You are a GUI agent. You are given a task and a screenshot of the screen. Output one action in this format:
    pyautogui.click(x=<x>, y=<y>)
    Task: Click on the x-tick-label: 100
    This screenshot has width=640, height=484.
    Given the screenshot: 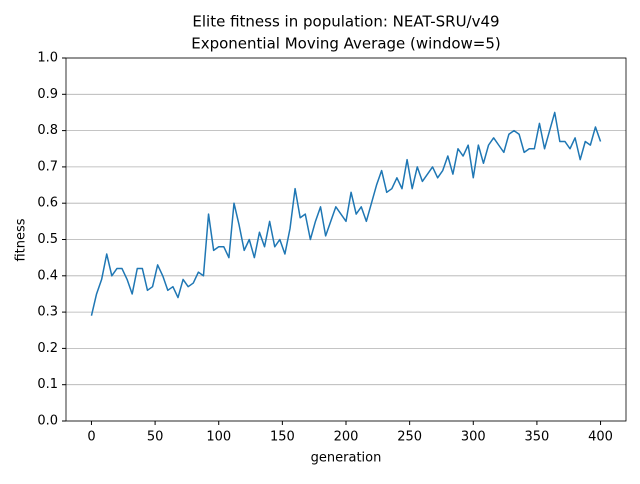 What is the action you would take?
    pyautogui.click(x=218, y=437)
    